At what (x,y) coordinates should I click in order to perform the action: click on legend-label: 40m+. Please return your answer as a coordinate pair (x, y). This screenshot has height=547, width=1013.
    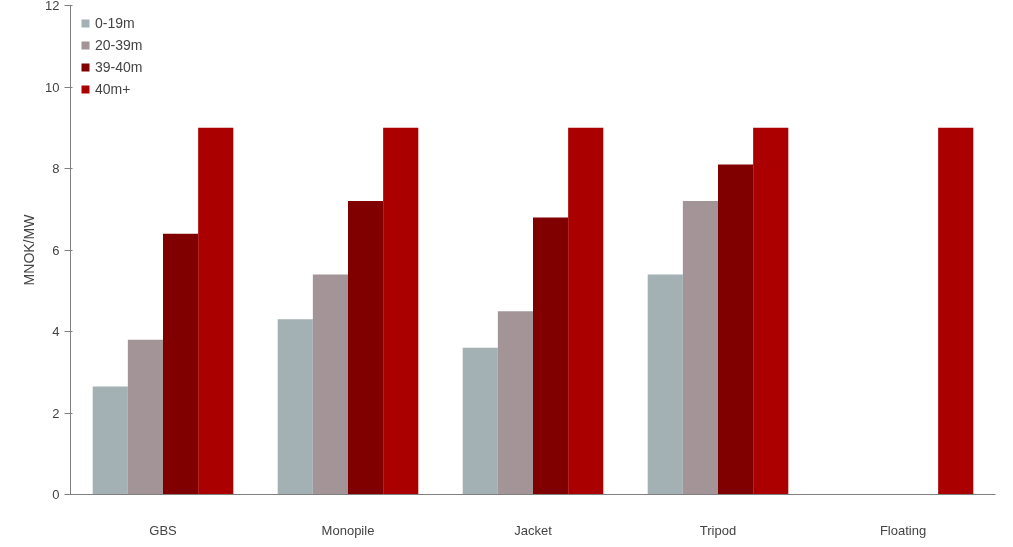
    Looking at the image, I should click on (113, 89).